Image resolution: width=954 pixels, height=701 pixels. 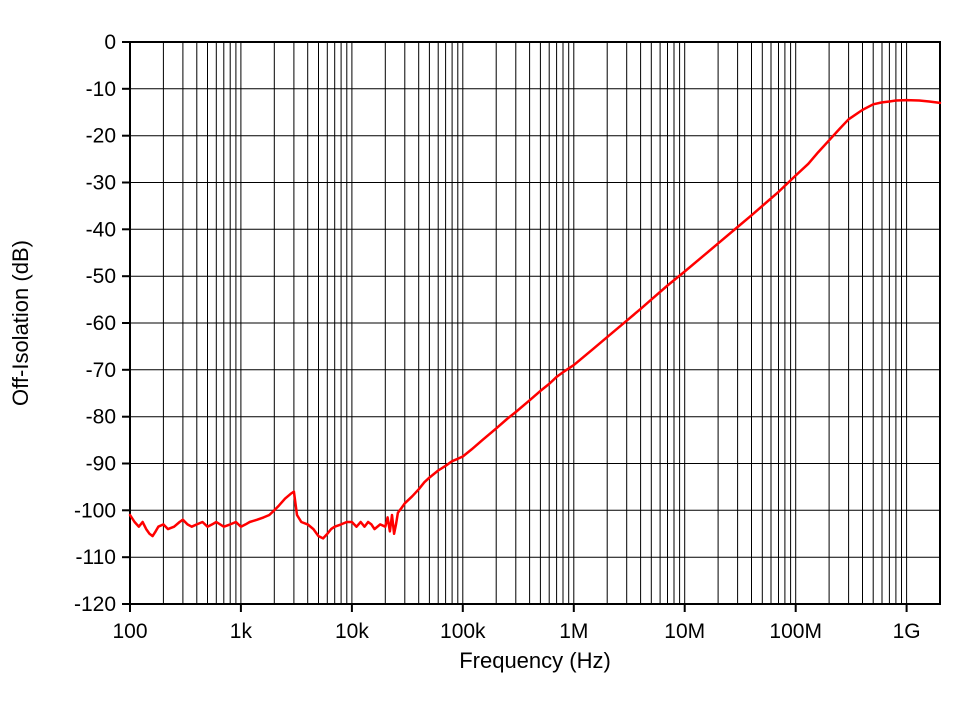 I want to click on y-tick-label: -30, so click(x=101, y=183).